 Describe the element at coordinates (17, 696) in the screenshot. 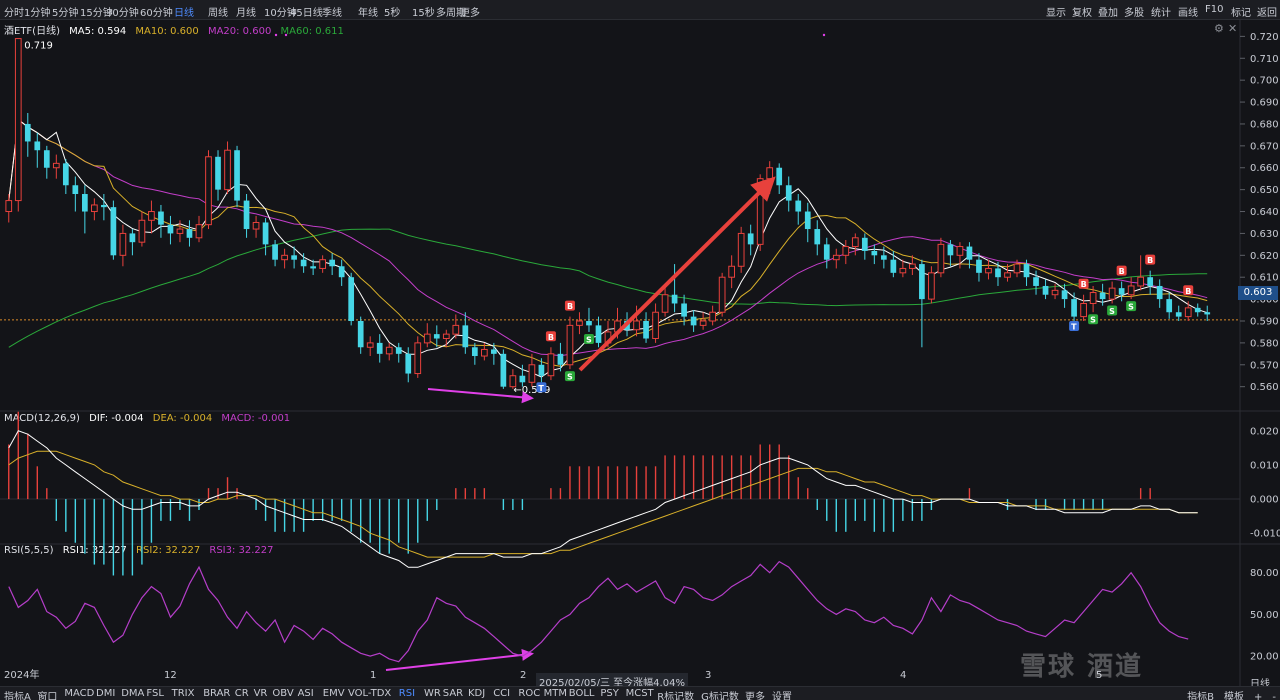

I see `indicator-tab-0: 指标A` at that location.